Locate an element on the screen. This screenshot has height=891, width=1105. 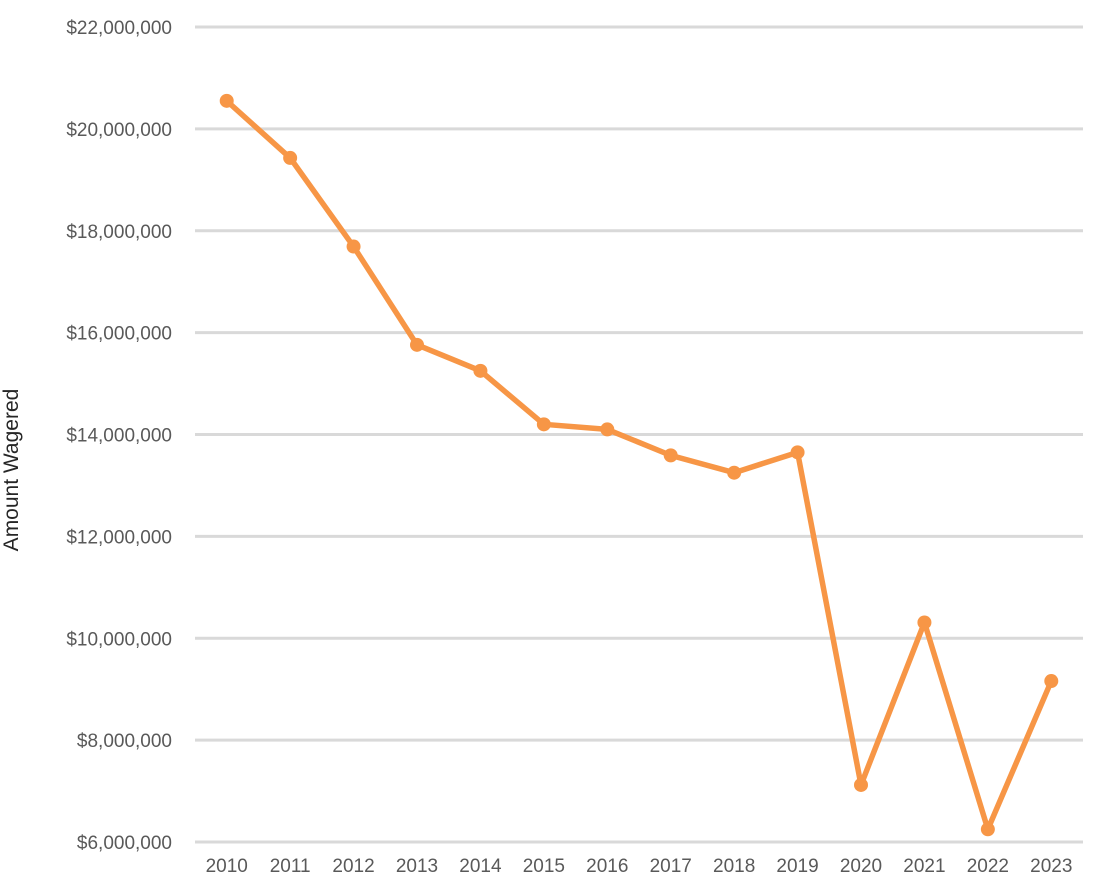
x-tick-label: 2012 is located at coordinates (353, 866).